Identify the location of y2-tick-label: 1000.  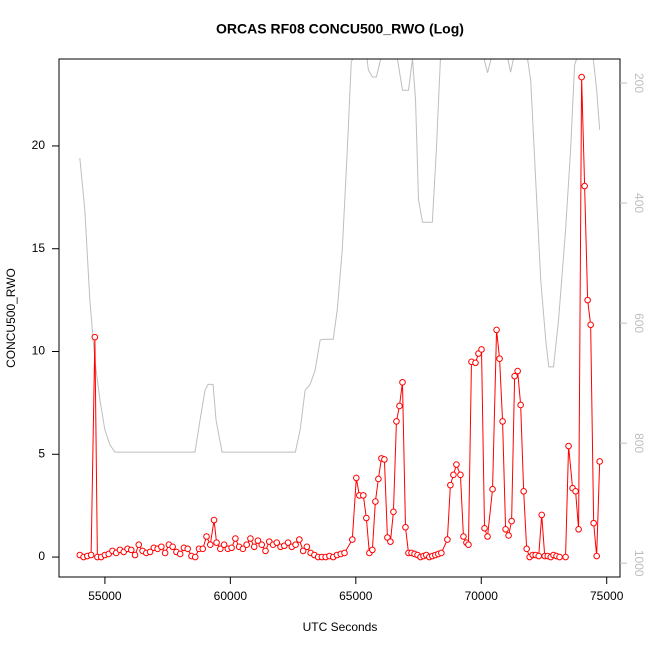
(639, 563).